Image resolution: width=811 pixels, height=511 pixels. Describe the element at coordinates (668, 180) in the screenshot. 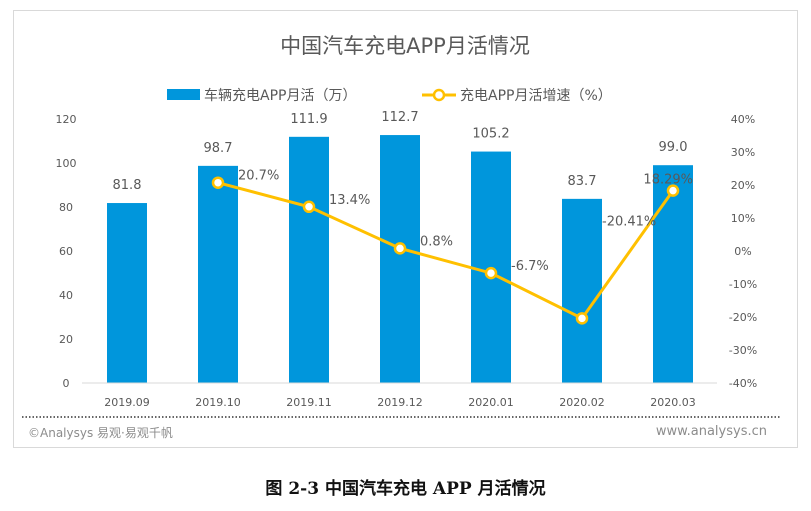

I see `growth-data-label: 18.29%` at that location.